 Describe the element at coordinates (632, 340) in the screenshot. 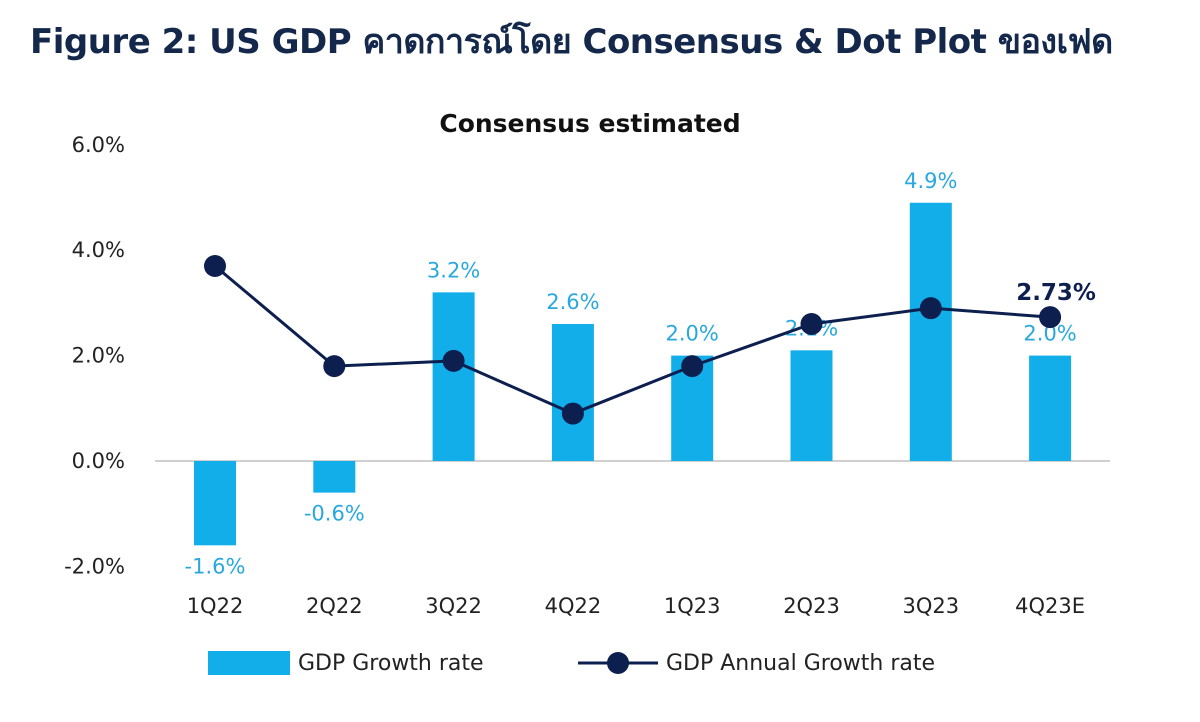

I see `line-series-gdp-annual` at that location.